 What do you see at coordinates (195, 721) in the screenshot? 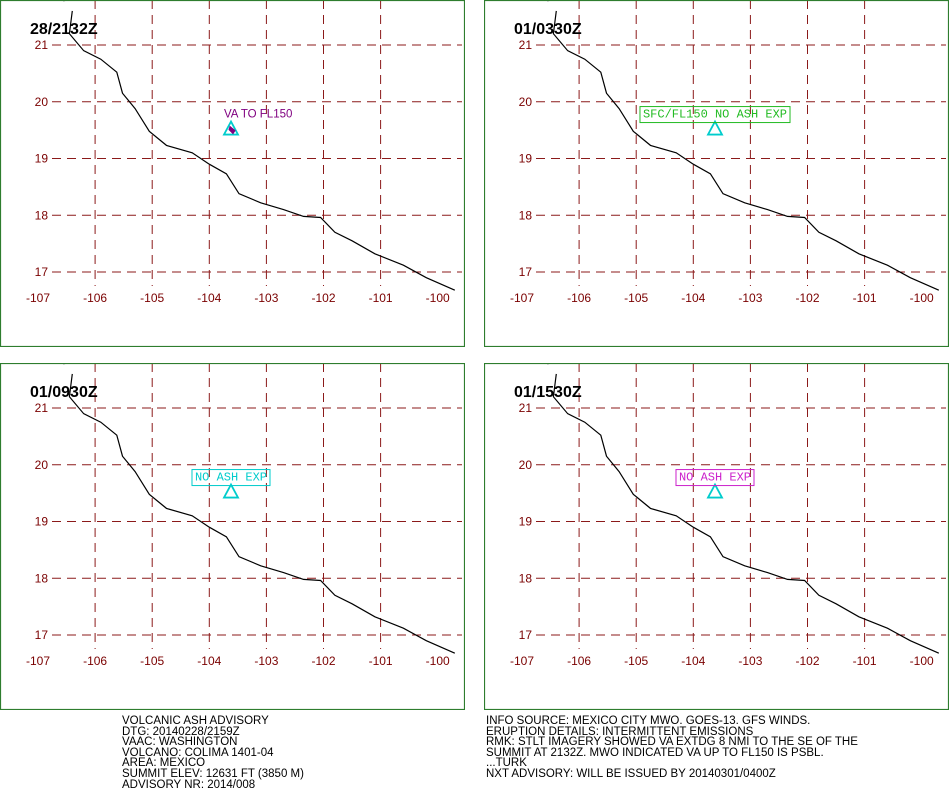
I see `advisory-title: VOLCANIC ASH ADVISORY` at bounding box center [195, 721].